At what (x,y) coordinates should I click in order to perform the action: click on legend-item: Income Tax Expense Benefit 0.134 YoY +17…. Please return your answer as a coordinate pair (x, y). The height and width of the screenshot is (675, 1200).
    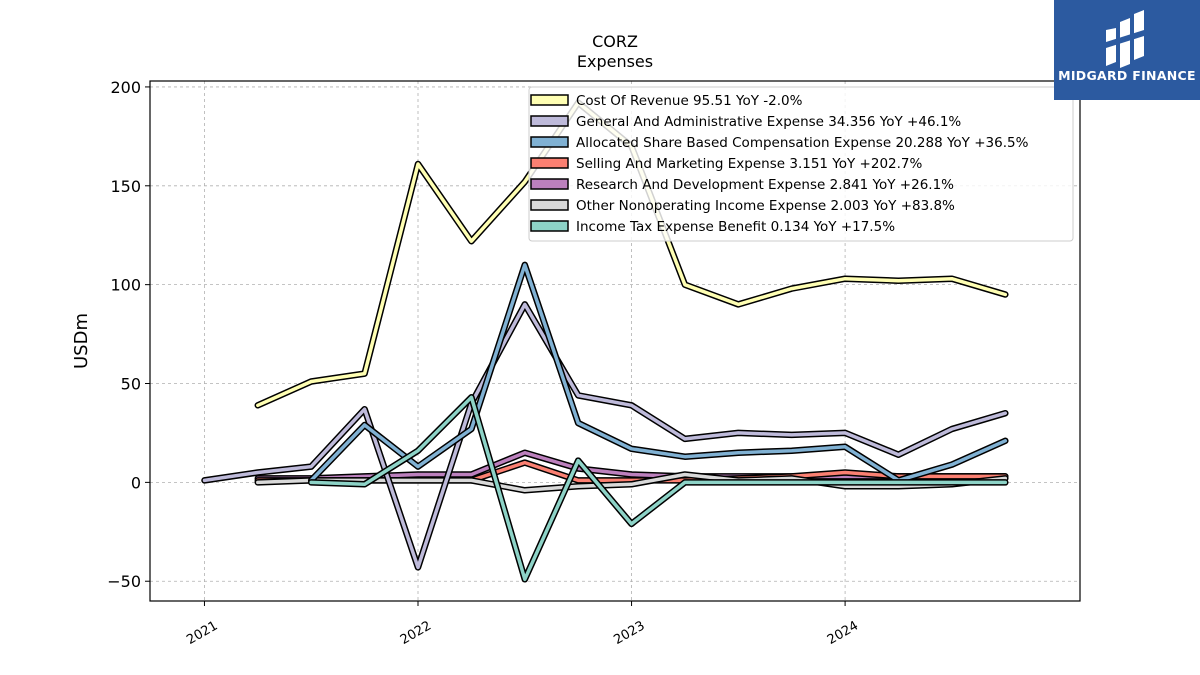
    Looking at the image, I should click on (712, 227).